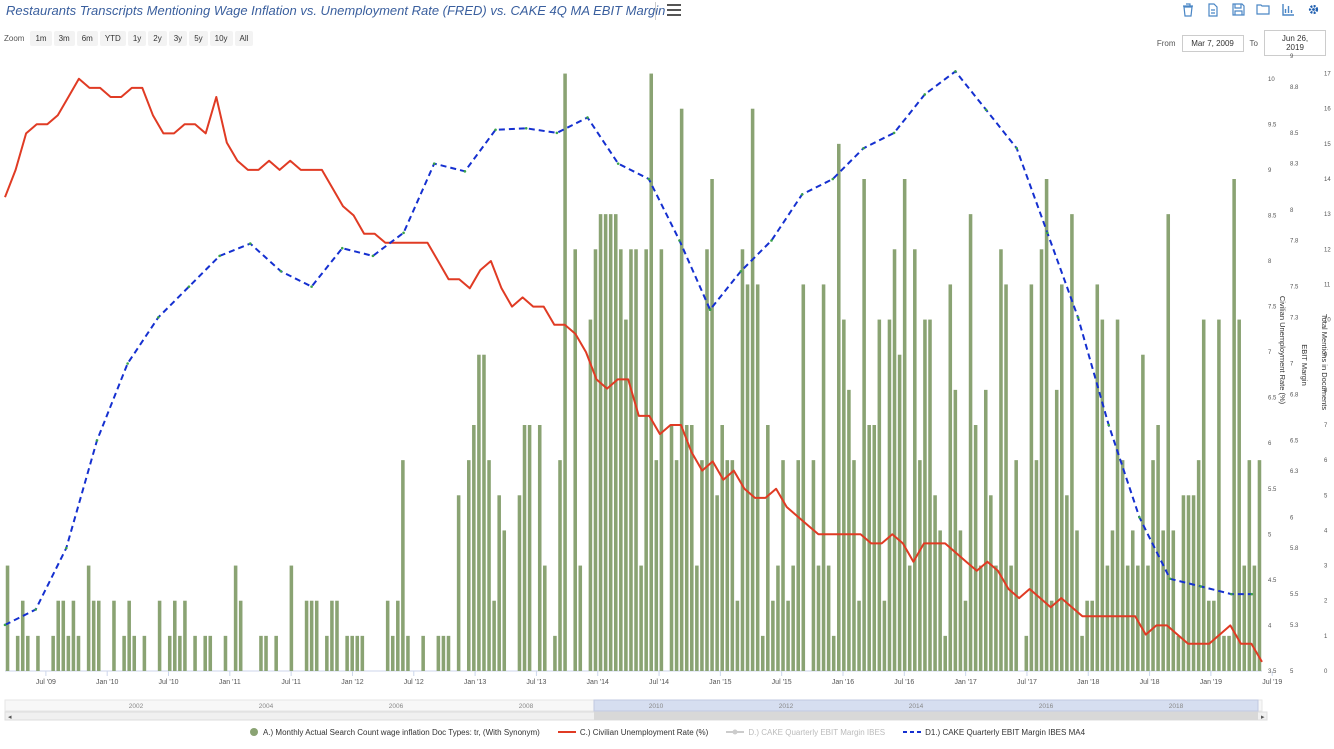 The image size is (1334, 749). Describe the element at coordinates (632, 732) in the screenshot. I see `legend-item-unemployment: C.) Civilian Unemployment Rate (%)` at that location.